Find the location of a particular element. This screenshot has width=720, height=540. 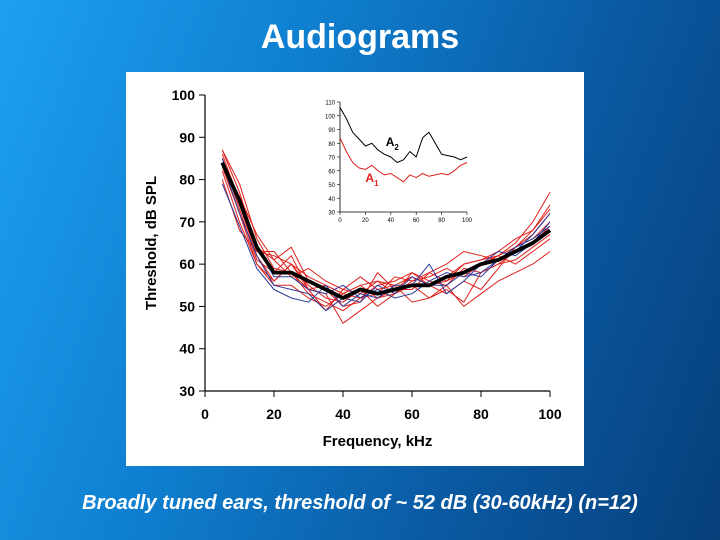

y-tick-label: 70 is located at coordinates (187, 222).